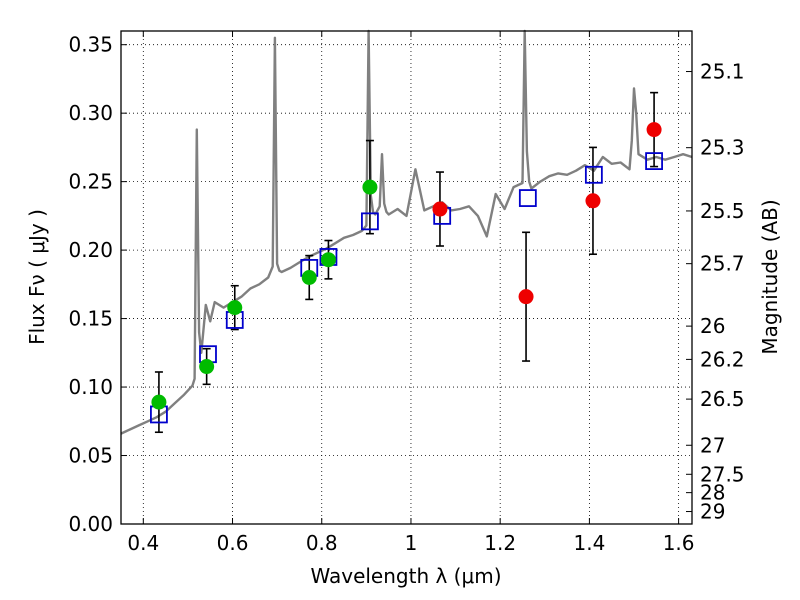 The image size is (800, 600). What do you see at coordinates (90, 45) in the screenshot?
I see `y-tick-label: 0.35` at bounding box center [90, 45].